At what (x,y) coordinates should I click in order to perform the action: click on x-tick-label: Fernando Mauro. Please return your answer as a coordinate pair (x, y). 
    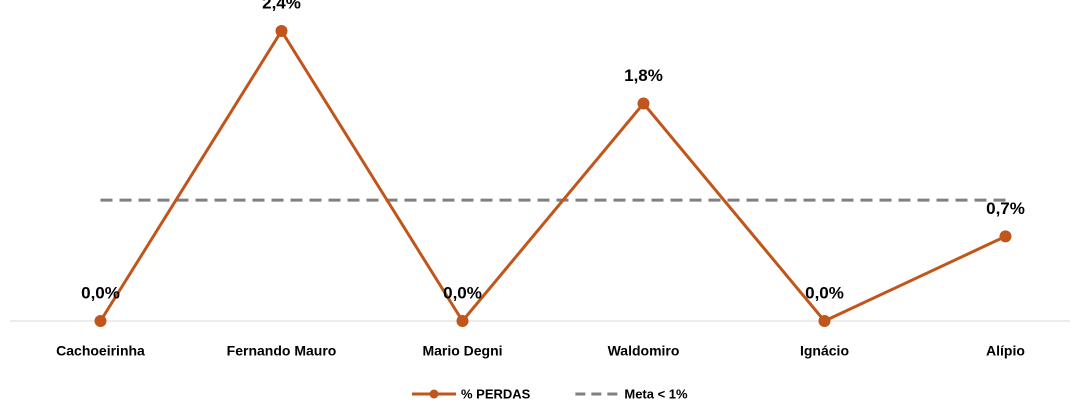
    Looking at the image, I should click on (282, 351).